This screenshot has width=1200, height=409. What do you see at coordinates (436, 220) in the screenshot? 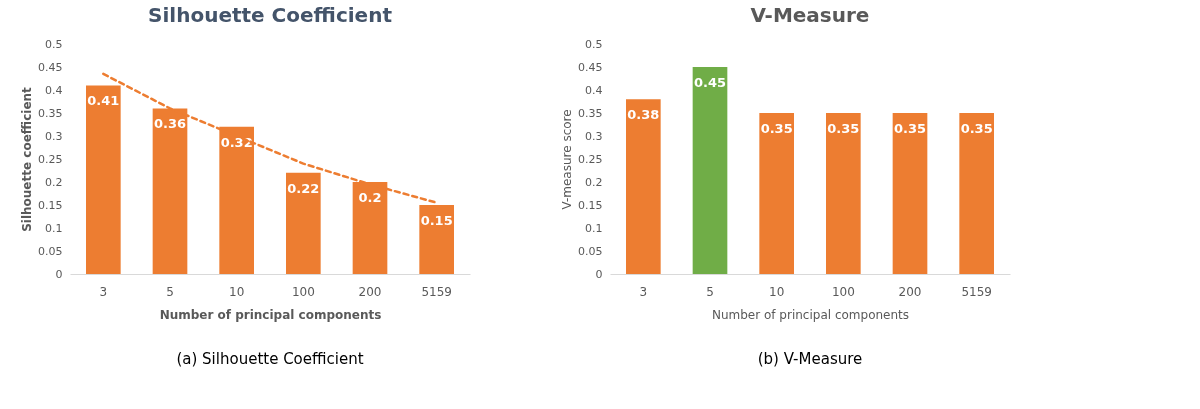
I see `data-label: 0.15` at bounding box center [436, 220].